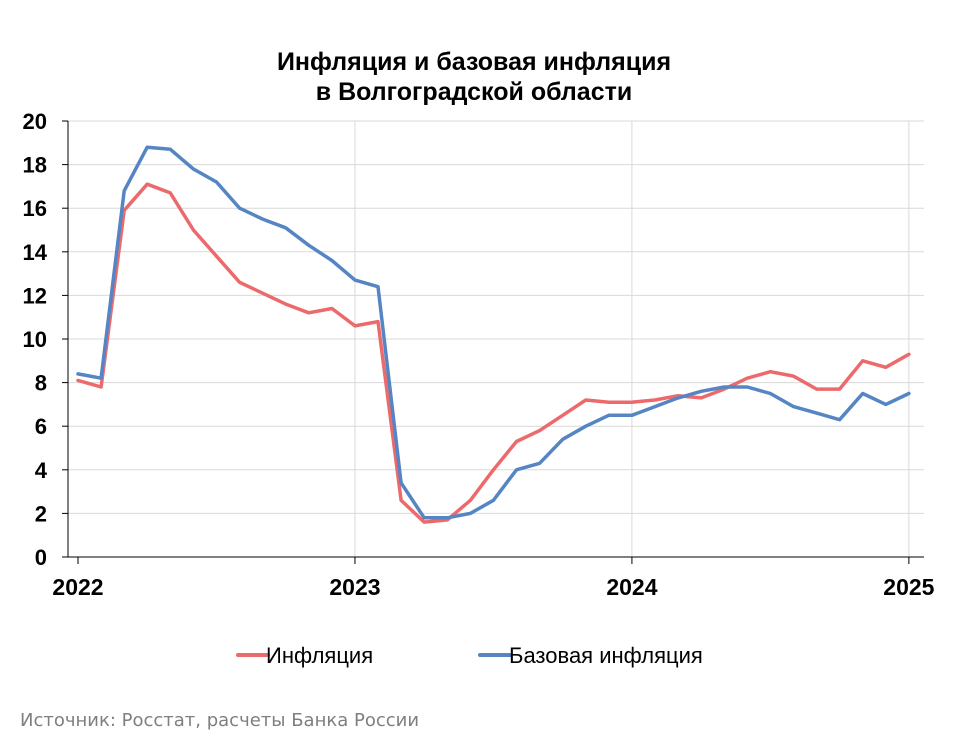 Image resolution: width=954 pixels, height=740 pixels. Describe the element at coordinates (606, 655) in the screenshot. I see `legend-label-core-inflation: Базовая инфляция` at that location.